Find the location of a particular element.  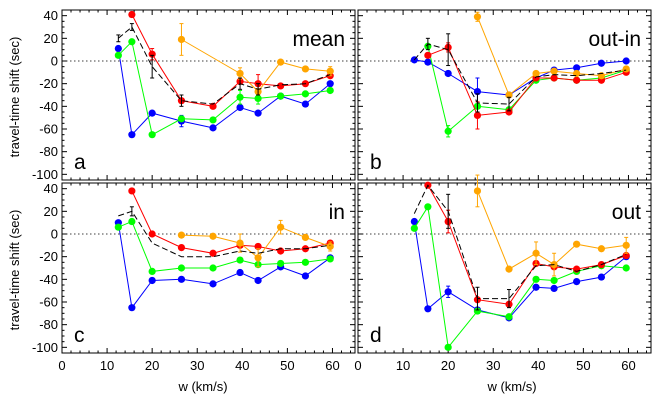

panel-title: in is located at coordinates (337, 212).